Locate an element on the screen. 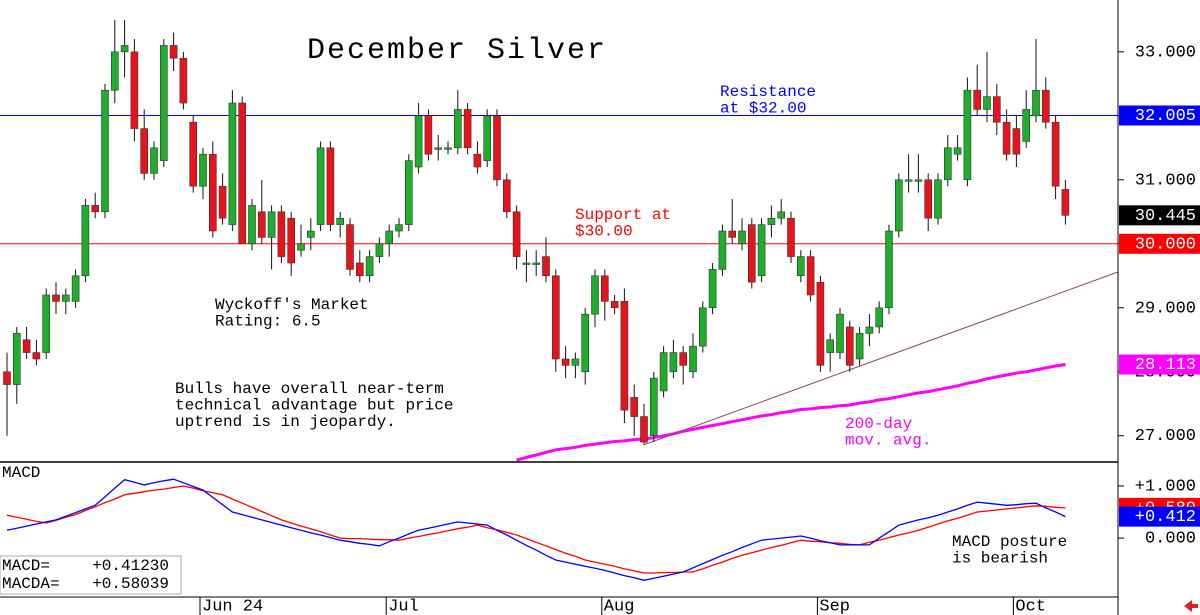 This screenshot has width=1200, height=615. y-tick-label: +1.000 is located at coordinates (1165, 486).